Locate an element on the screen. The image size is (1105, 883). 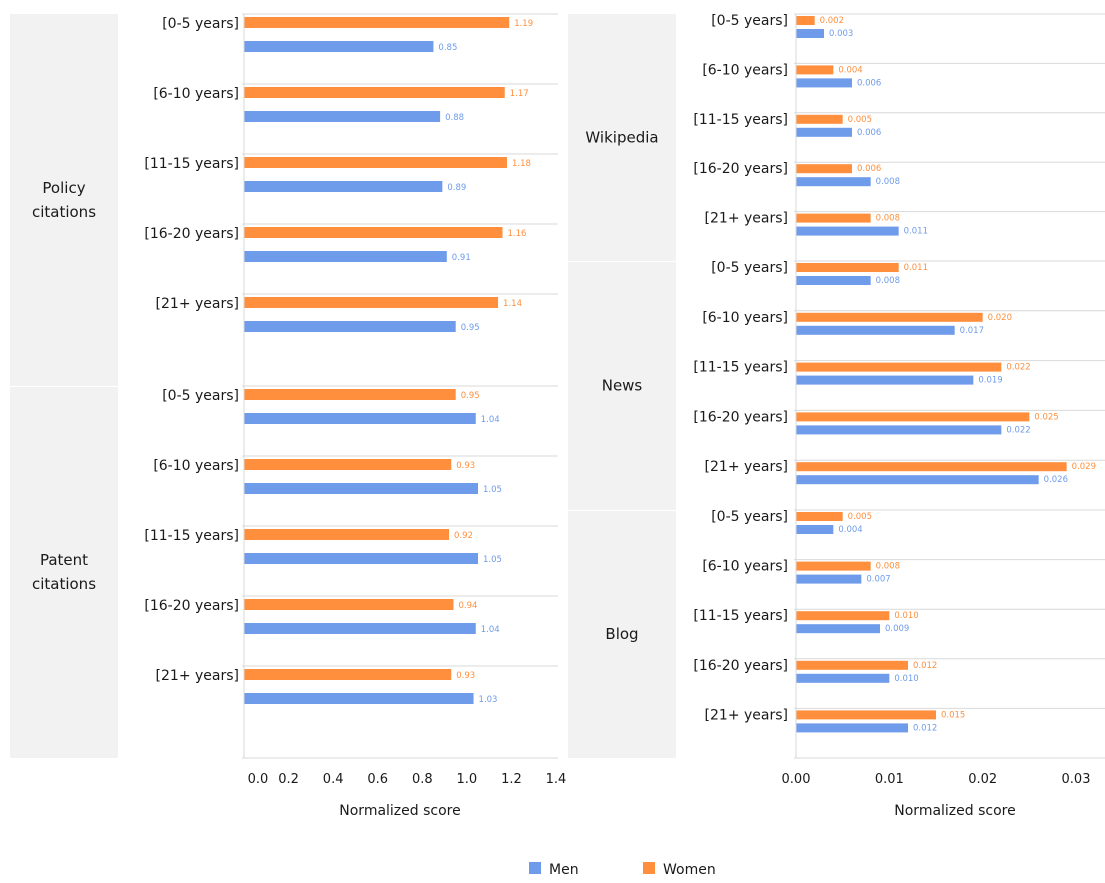
bar-men-wikipedia-11-15-years is located at coordinates (824, 132).